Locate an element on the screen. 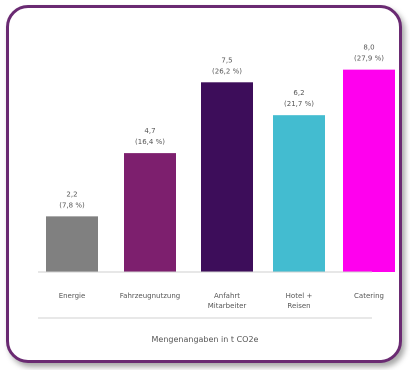 Image resolution: width=410 pixels, height=370 pixels. value-label-5: 8,0 is located at coordinates (368, 48).